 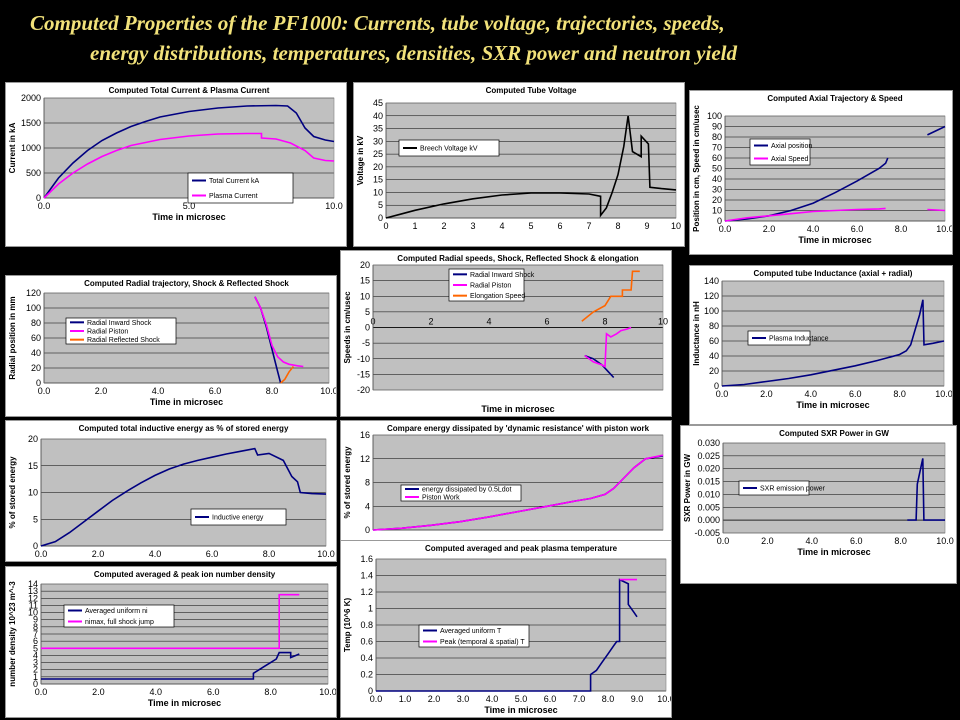 I want to click on chart-title: Computed Axial Trajectory & Speed, so click(x=834, y=98).